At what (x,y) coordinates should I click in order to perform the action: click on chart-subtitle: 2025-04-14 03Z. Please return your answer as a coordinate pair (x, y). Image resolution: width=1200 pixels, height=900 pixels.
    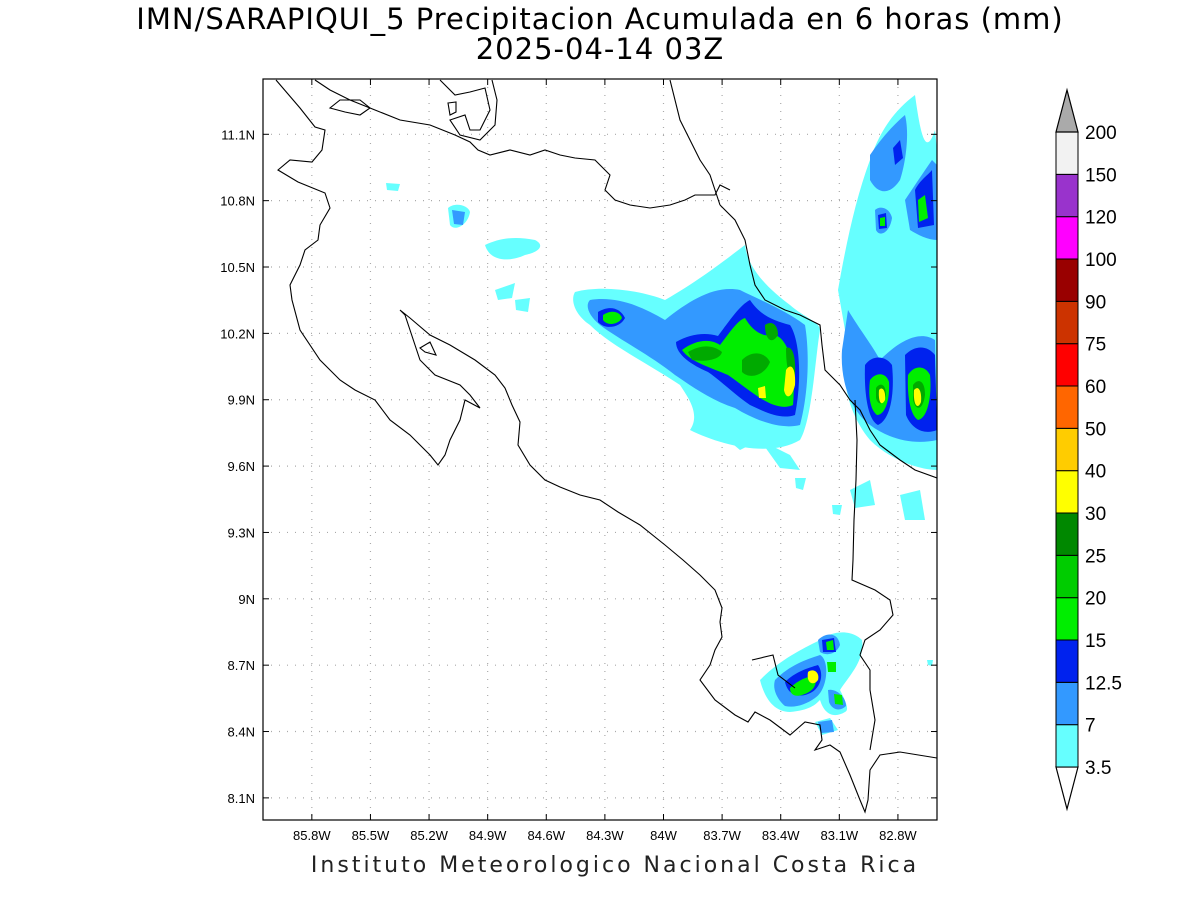
    Looking at the image, I should click on (600, 49).